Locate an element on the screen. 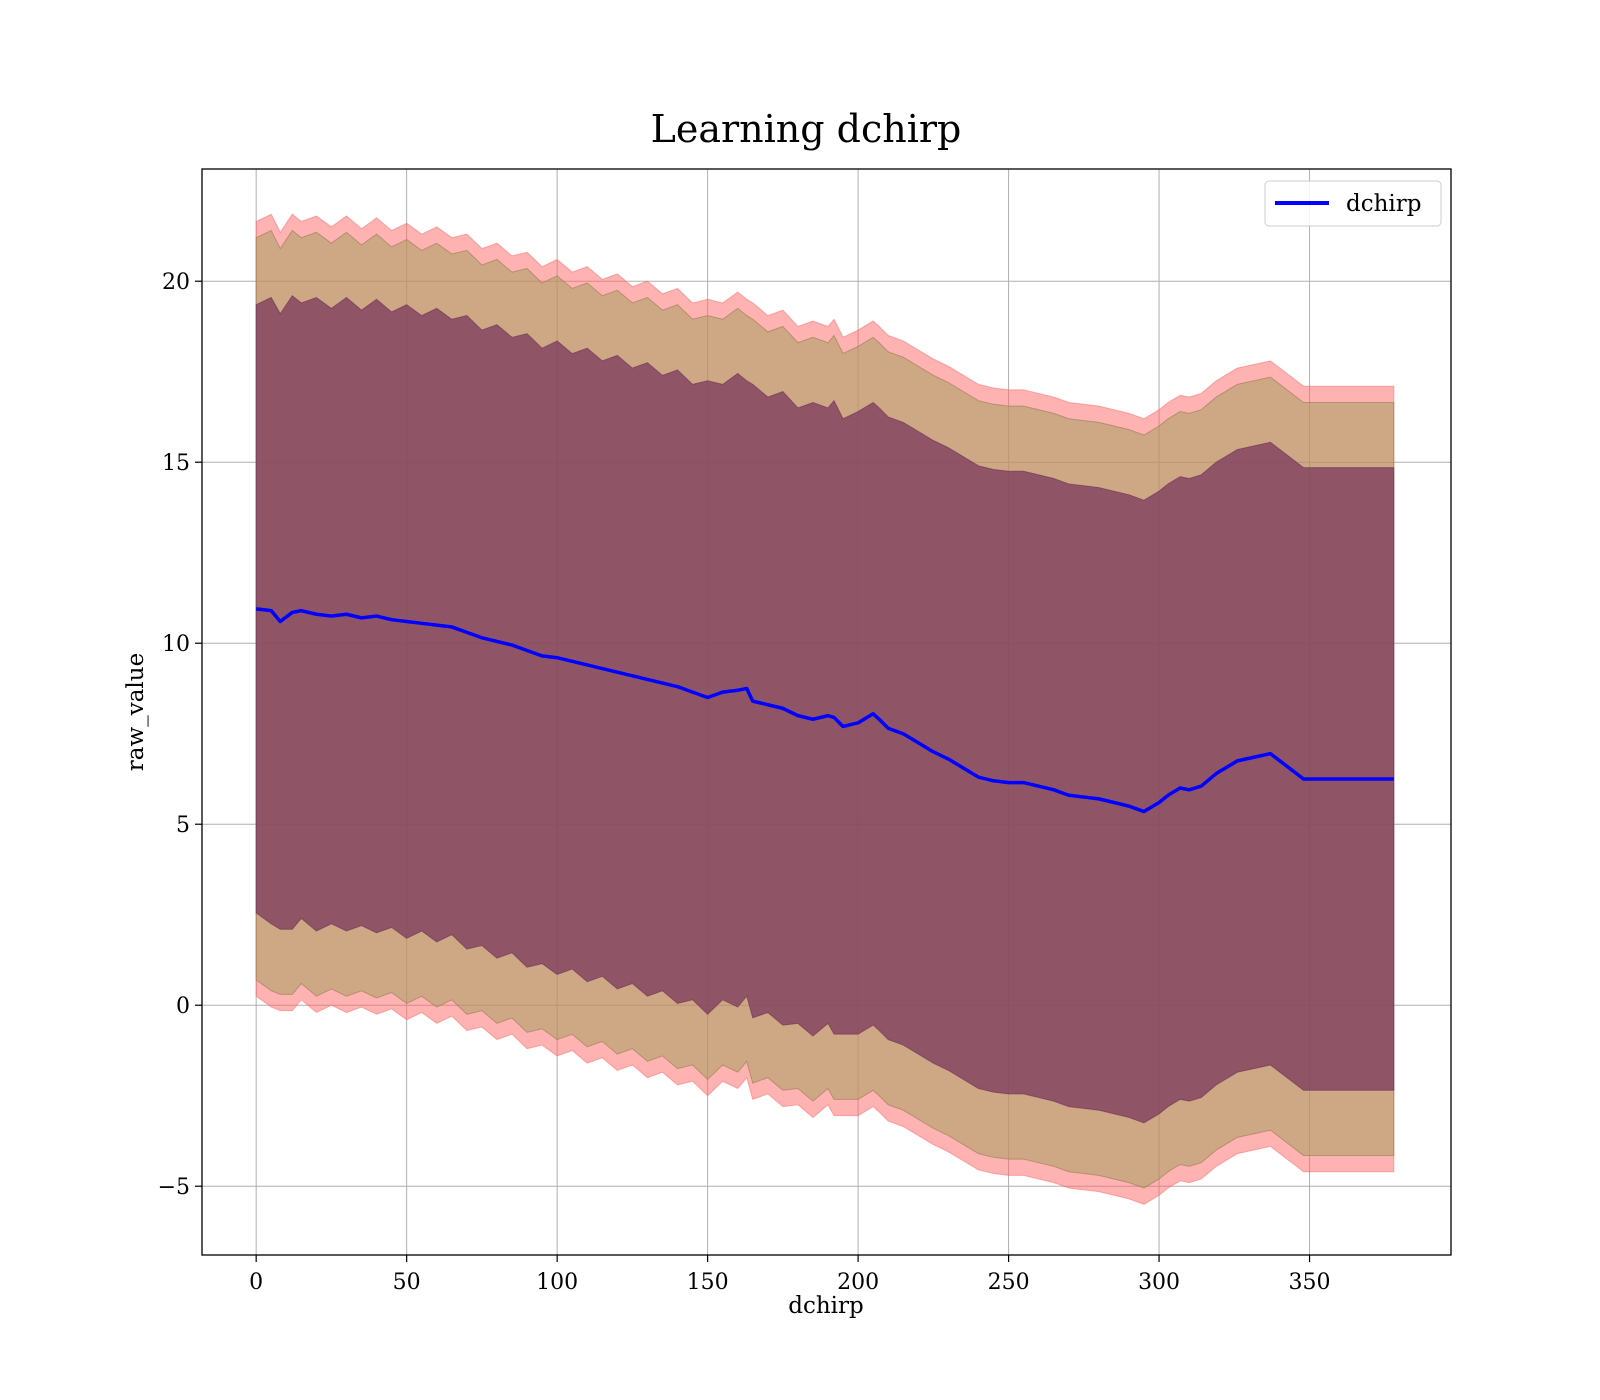  y-axis-label: raw_value is located at coordinates (136, 712).